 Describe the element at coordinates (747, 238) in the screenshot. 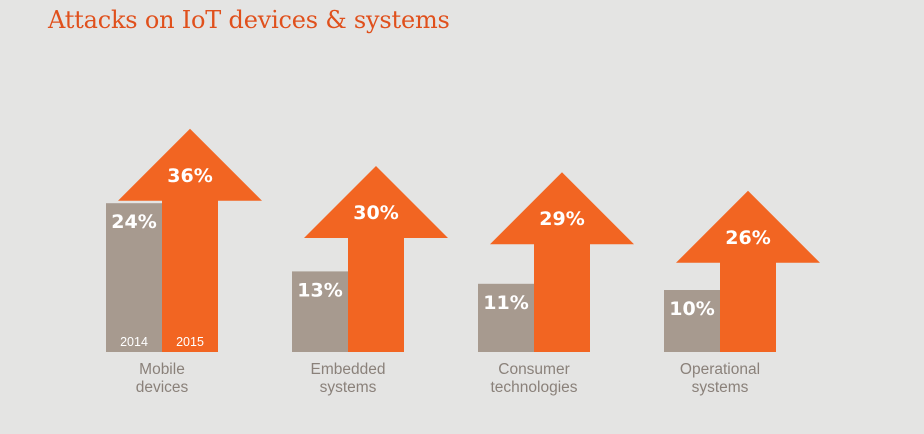

I see `data-label-2015-3: 26%` at that location.